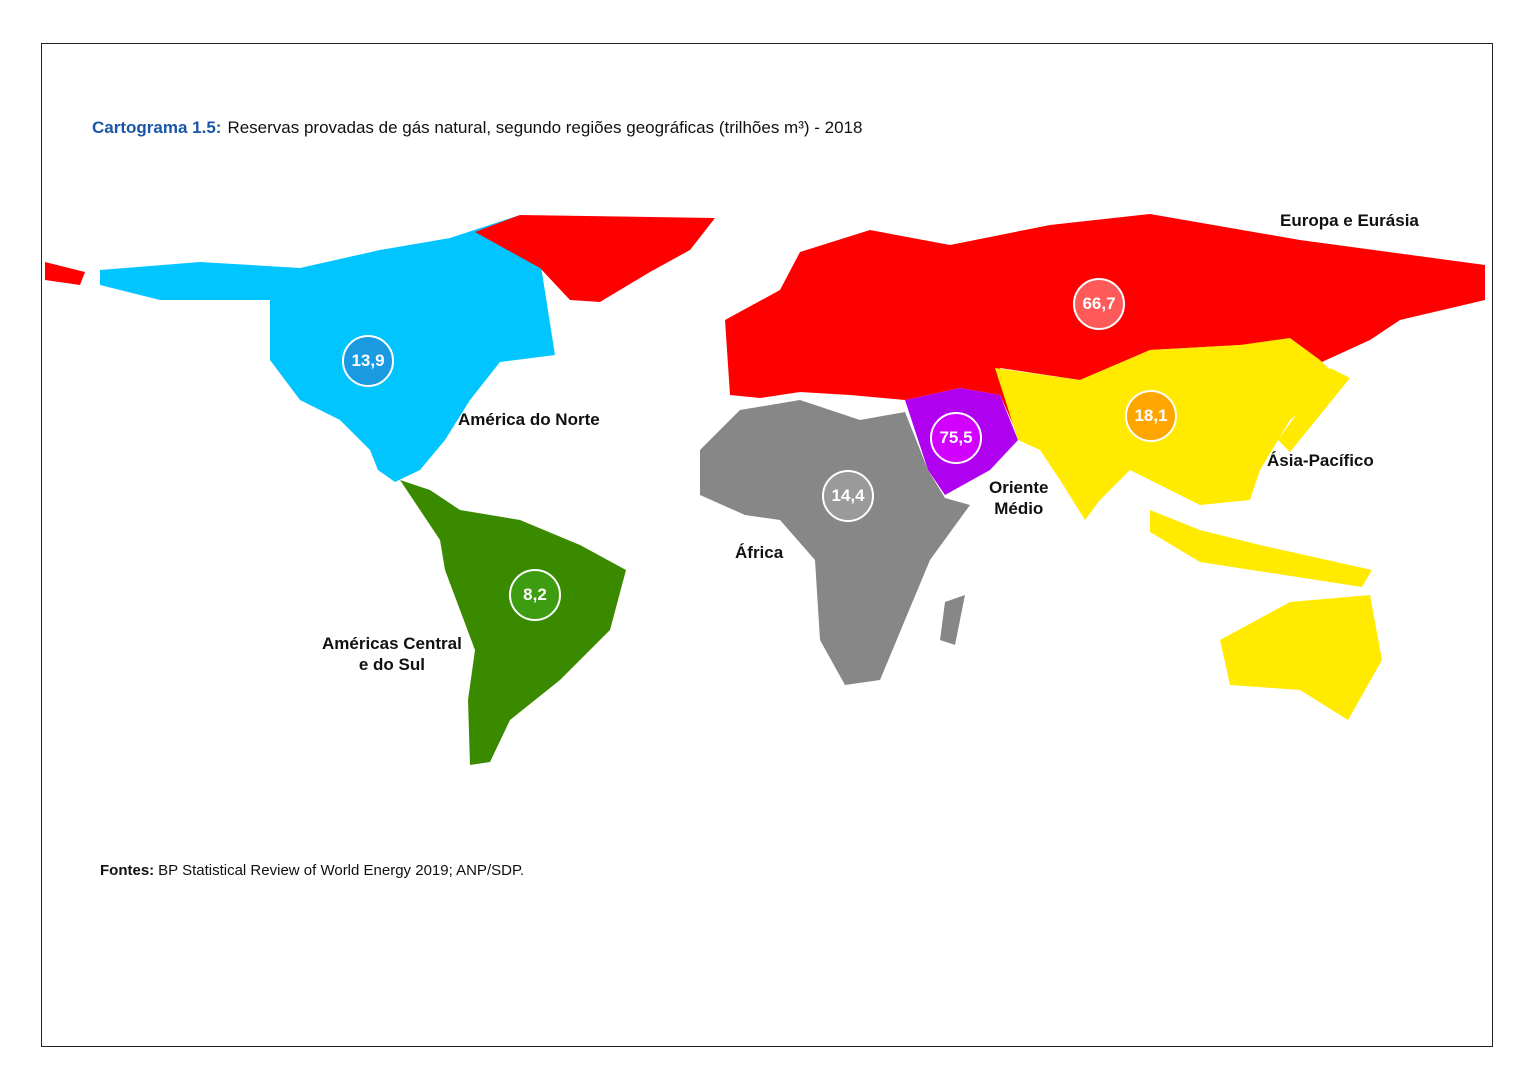  I want to click on label-middle-east: Oriente Médio, so click(1019, 498).